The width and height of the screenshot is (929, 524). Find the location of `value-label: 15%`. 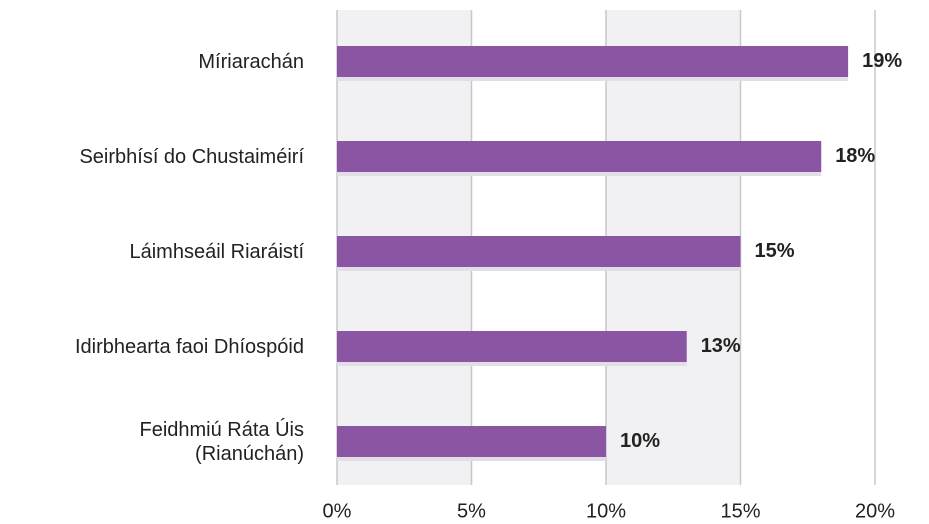

value-label: 15% is located at coordinates (775, 251).